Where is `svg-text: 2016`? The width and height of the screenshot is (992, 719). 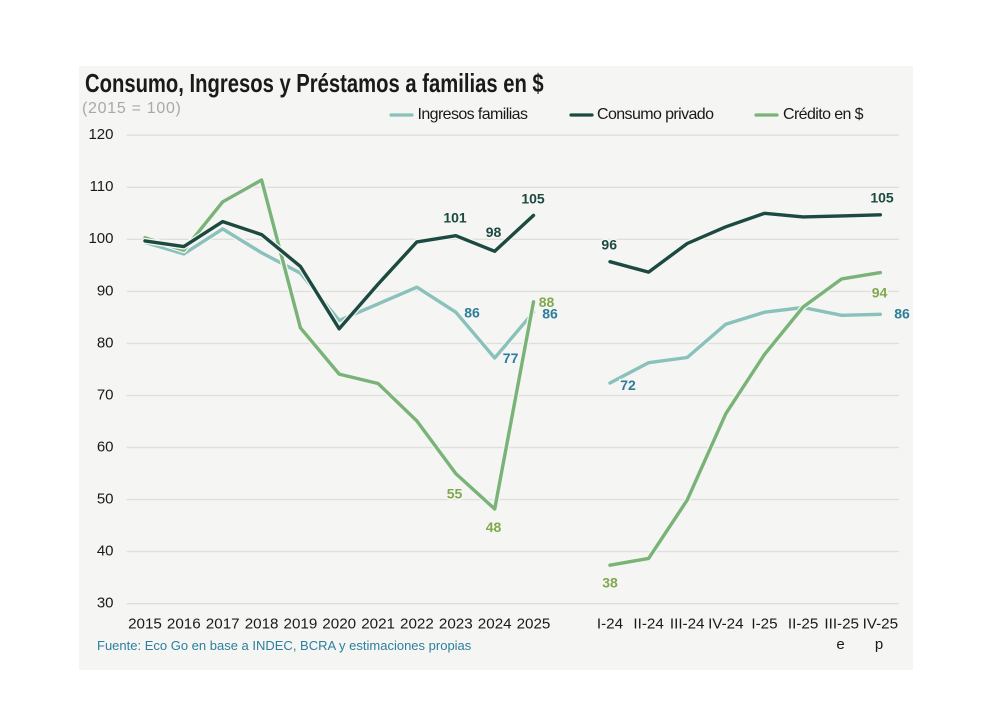
svg-text: 2016 is located at coordinates (184, 624).